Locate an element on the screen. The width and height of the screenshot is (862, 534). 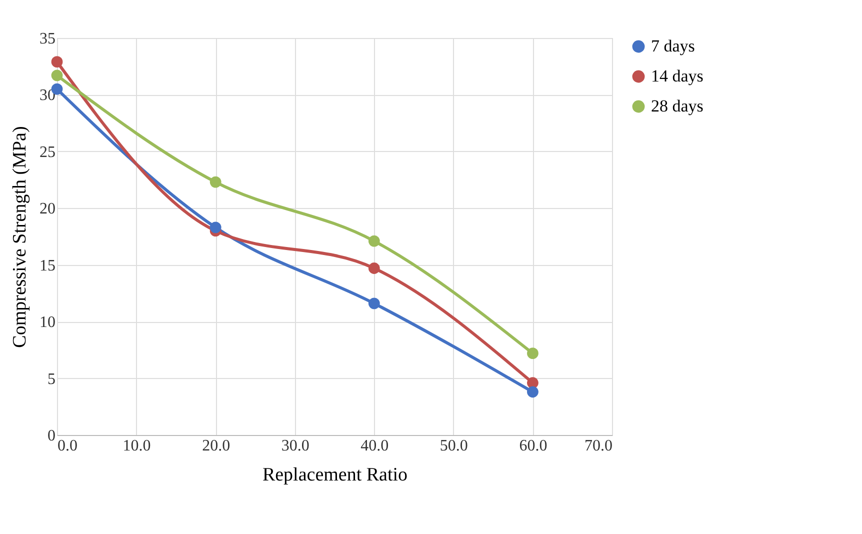
x-tick-label: 0.0 is located at coordinates (68, 446).